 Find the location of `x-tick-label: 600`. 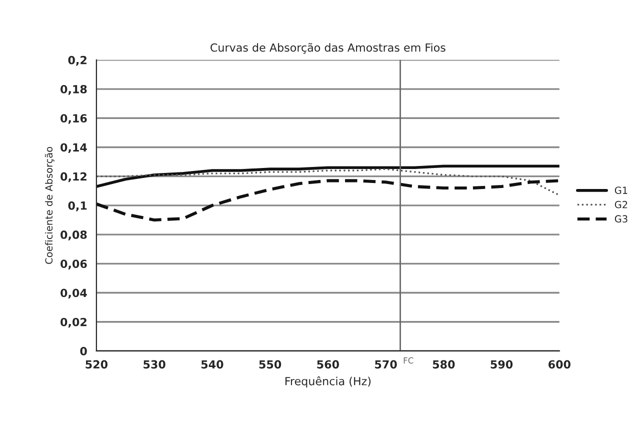

x-tick-label: 600 is located at coordinates (559, 364).